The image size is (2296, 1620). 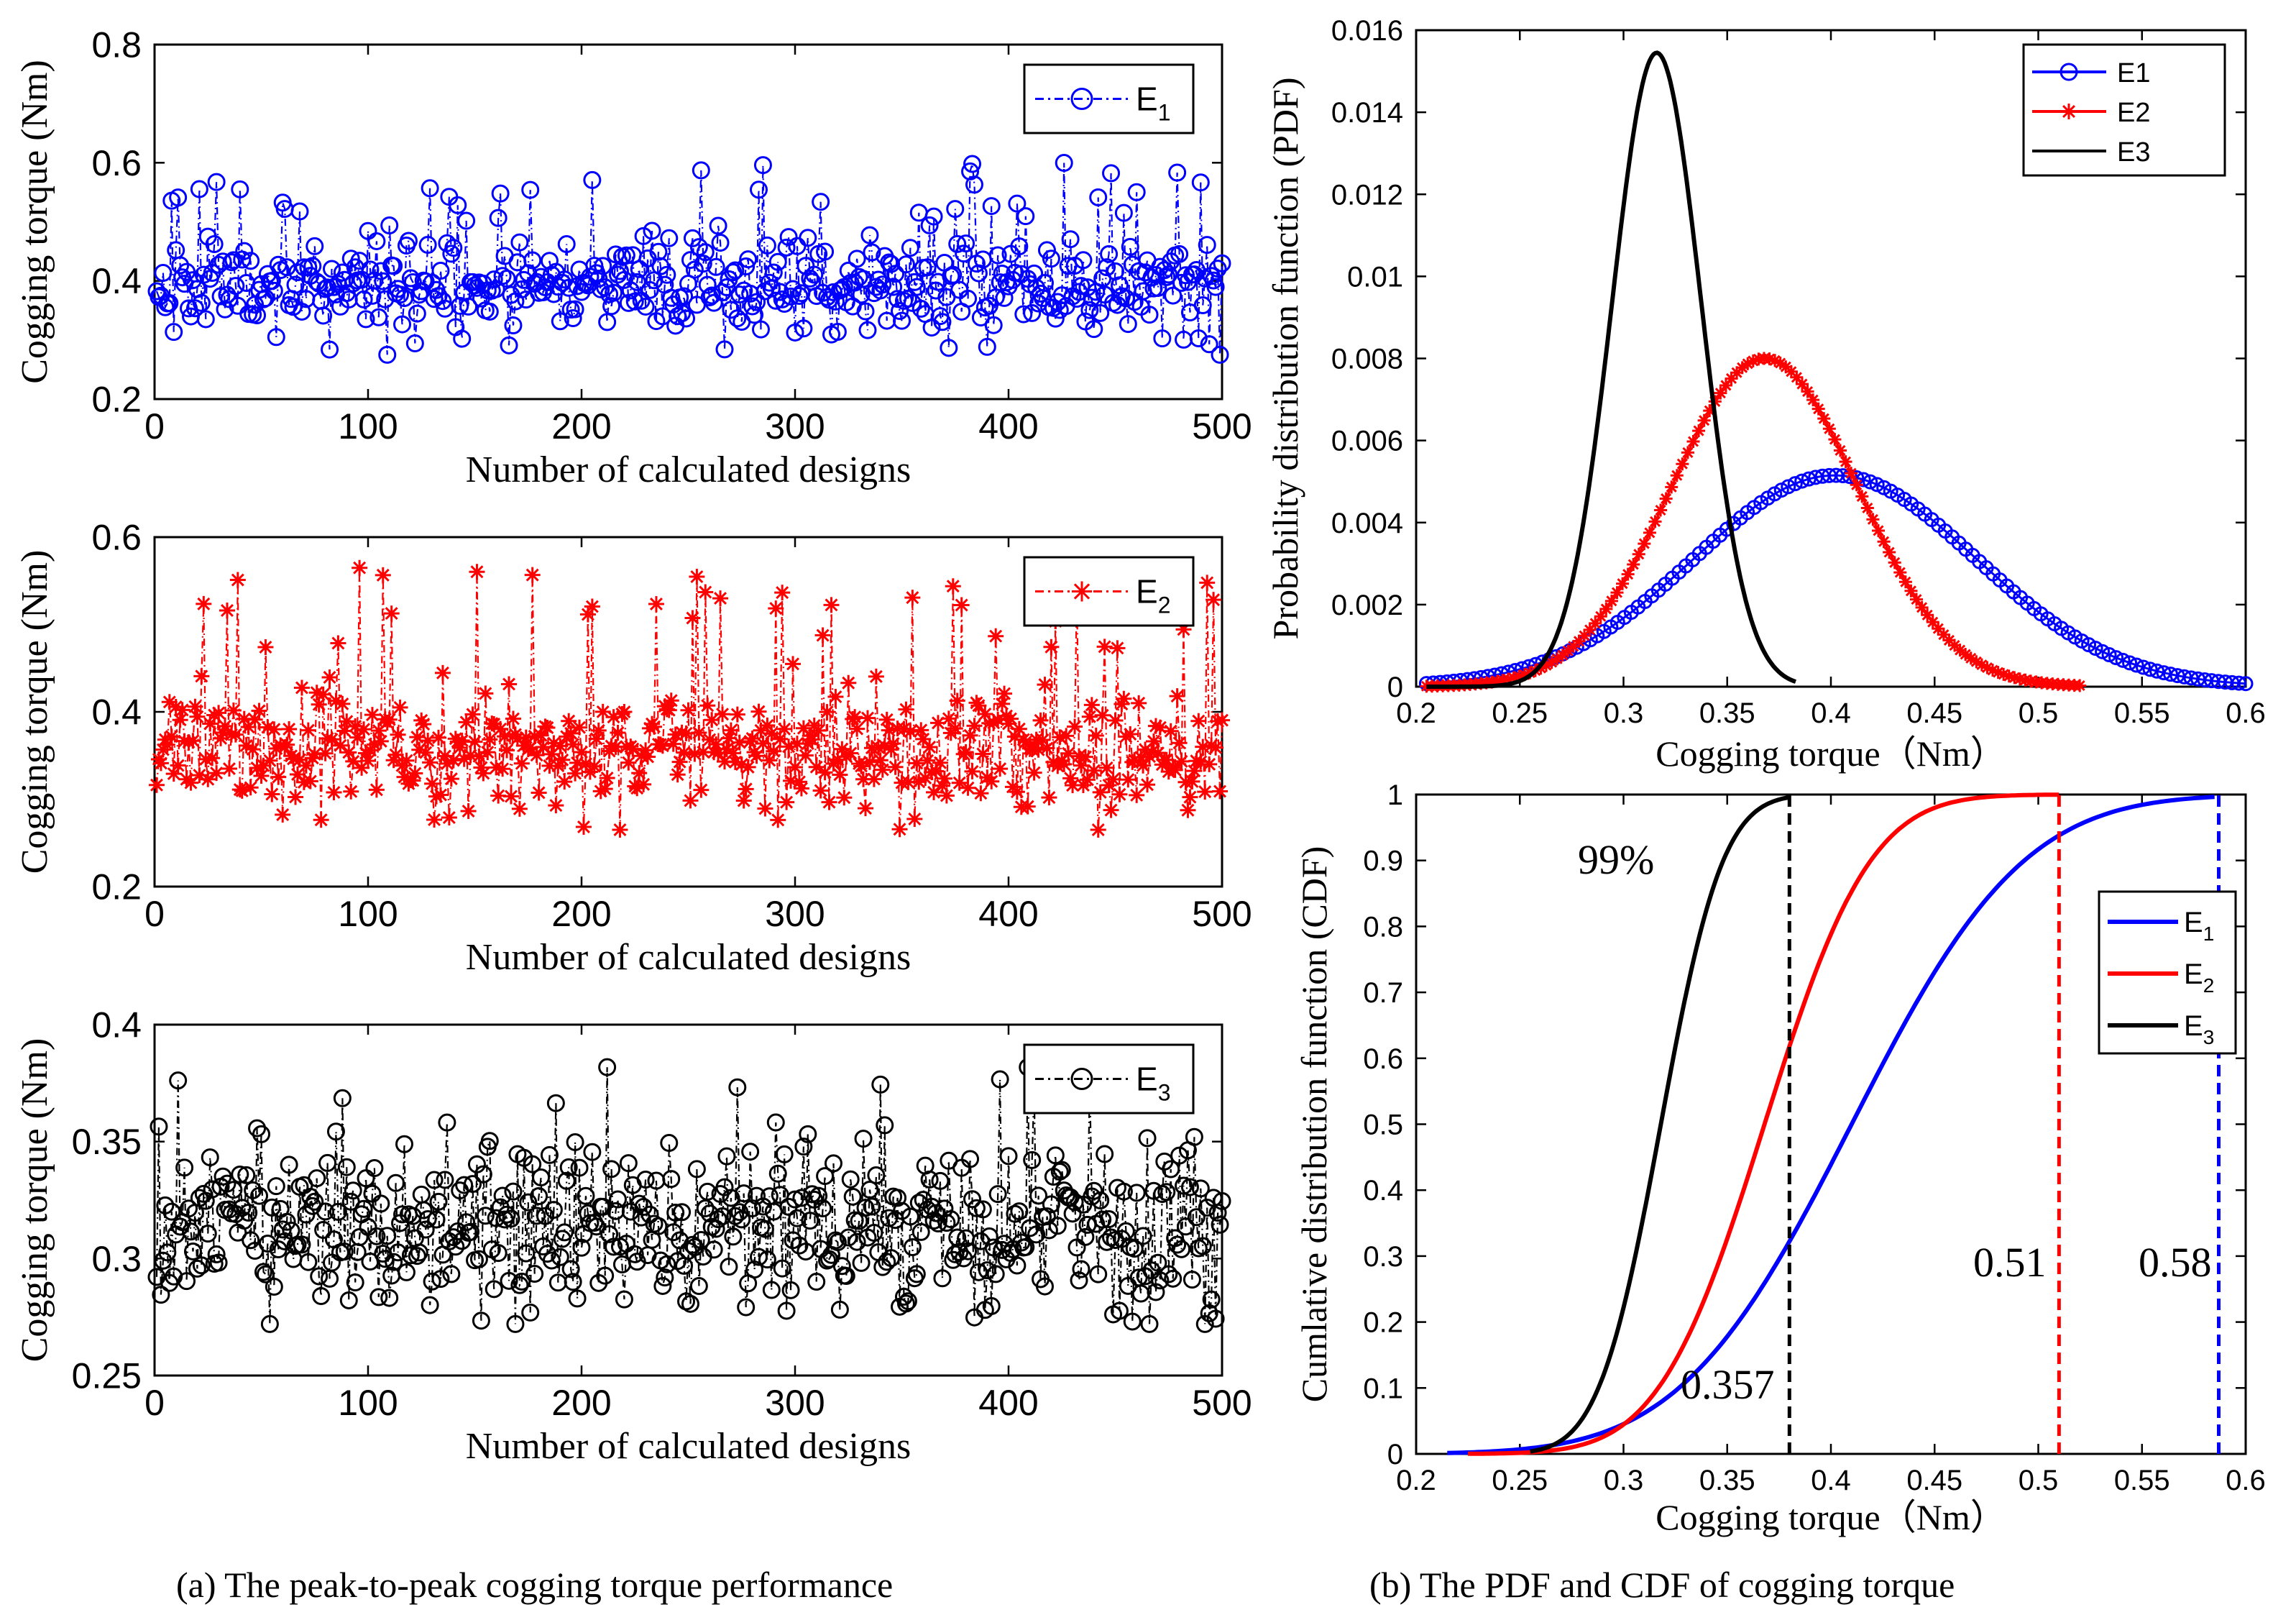 I want to click on pdf-line, so click(x=1611, y=369).